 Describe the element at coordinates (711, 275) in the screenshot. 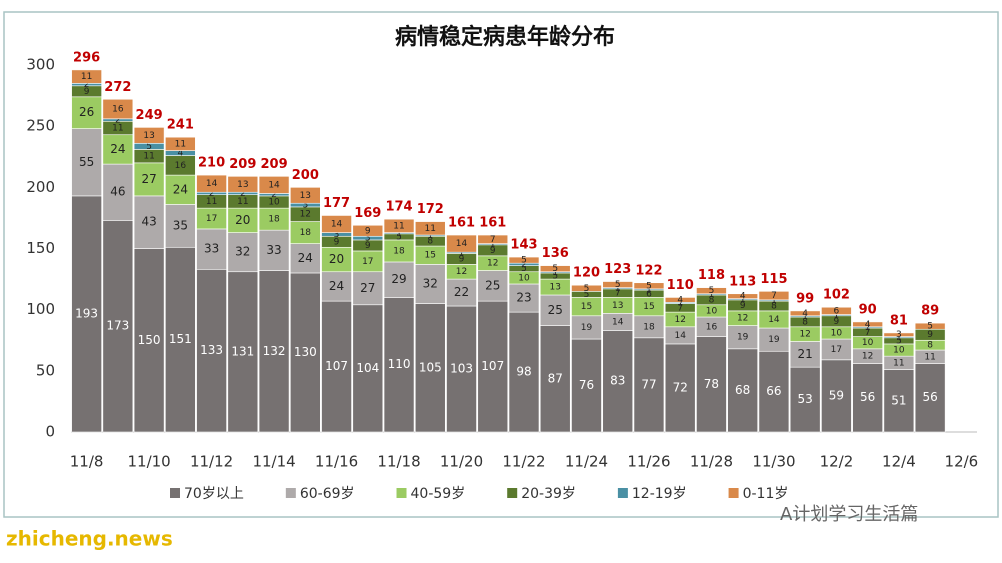

I see `total-label: 118` at that location.